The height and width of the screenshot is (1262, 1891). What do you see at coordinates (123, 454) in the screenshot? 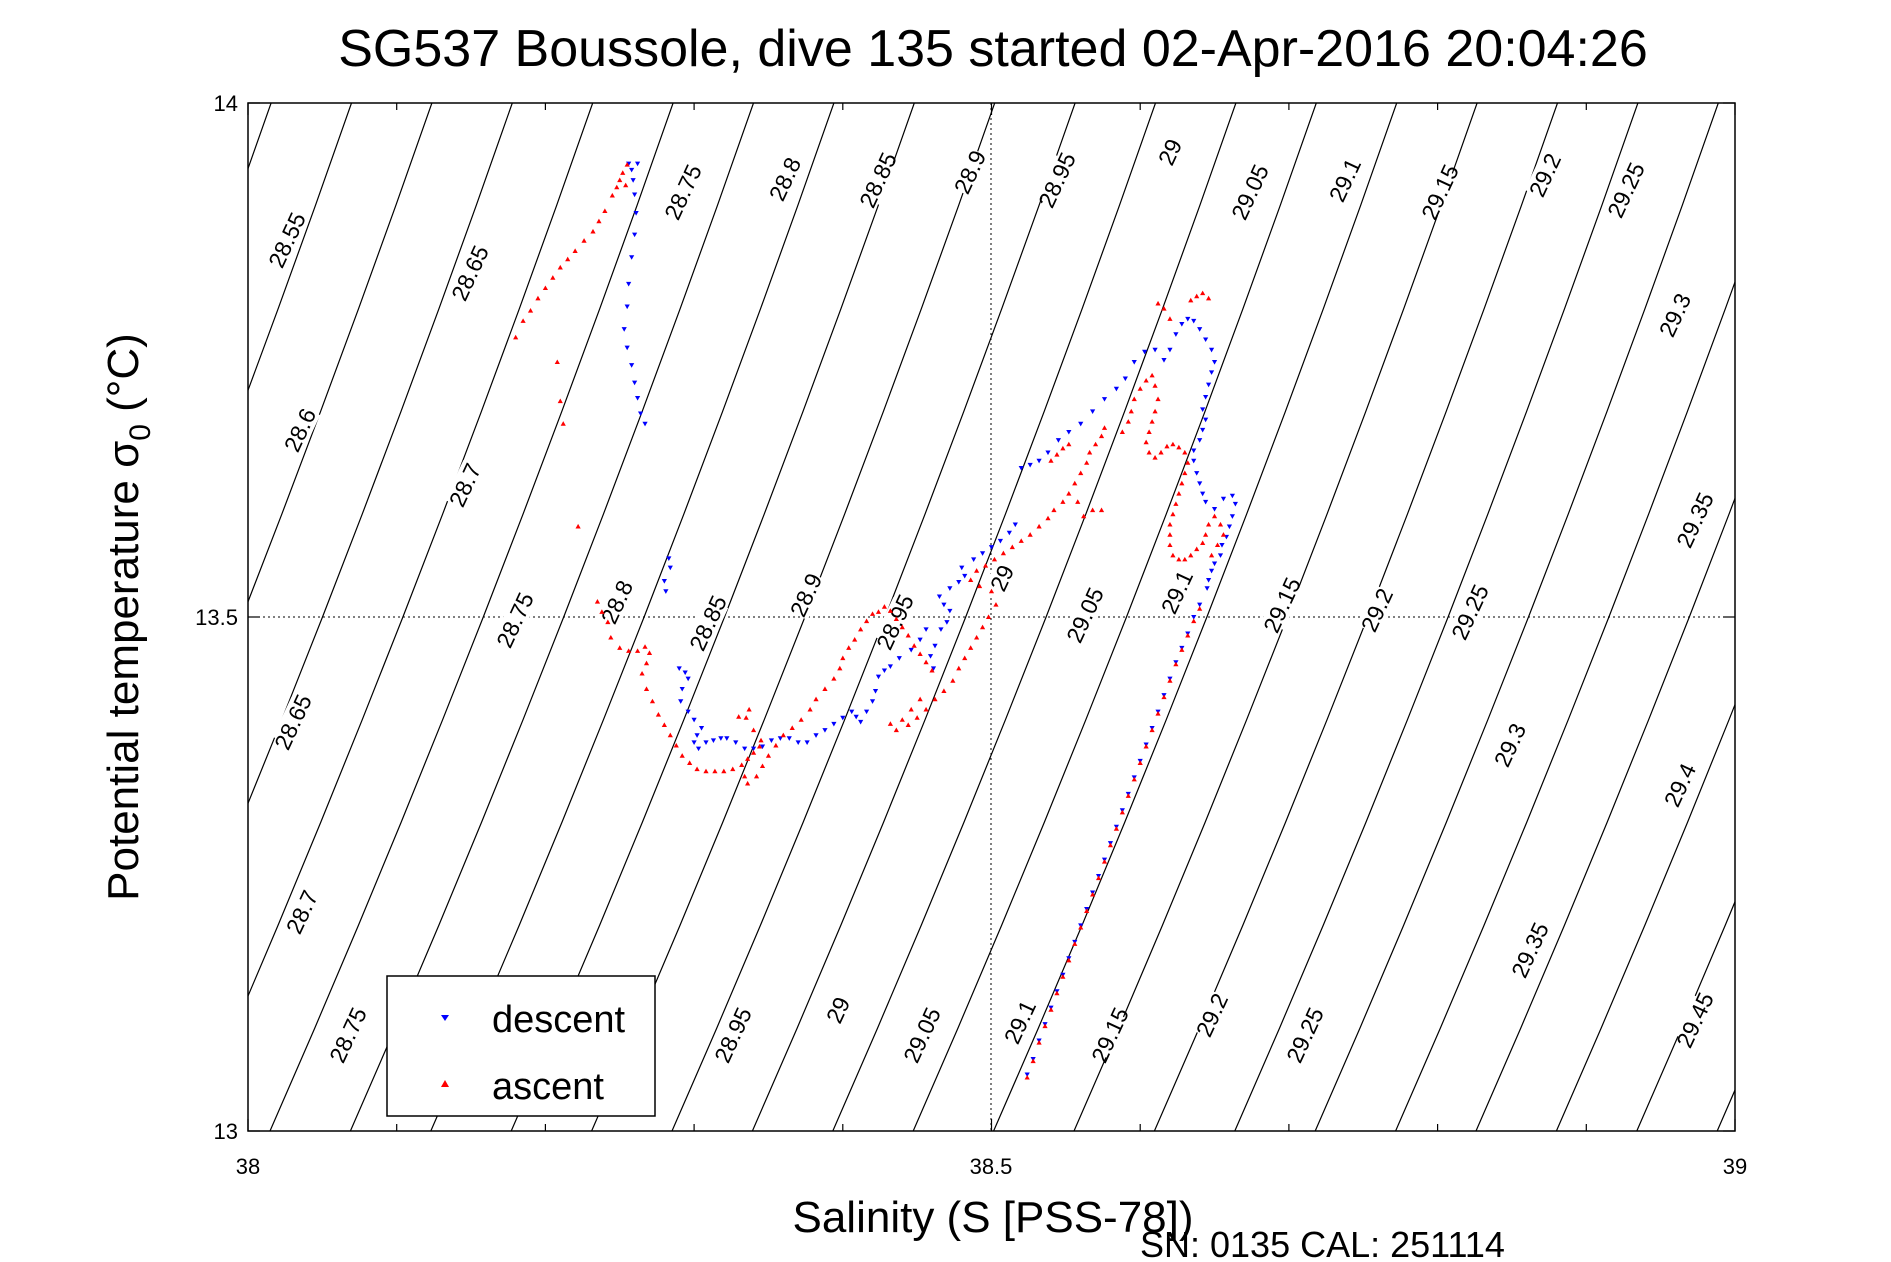
I see `sigma-symbol: σ` at bounding box center [123, 454].